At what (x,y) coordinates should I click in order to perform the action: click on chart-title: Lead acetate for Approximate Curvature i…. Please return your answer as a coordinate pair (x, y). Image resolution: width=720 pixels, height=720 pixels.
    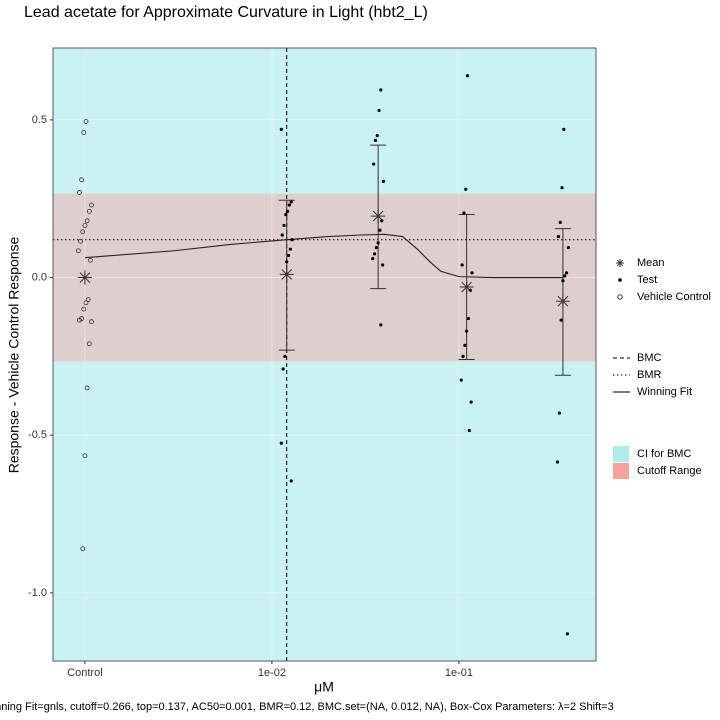
    Looking at the image, I should click on (226, 12).